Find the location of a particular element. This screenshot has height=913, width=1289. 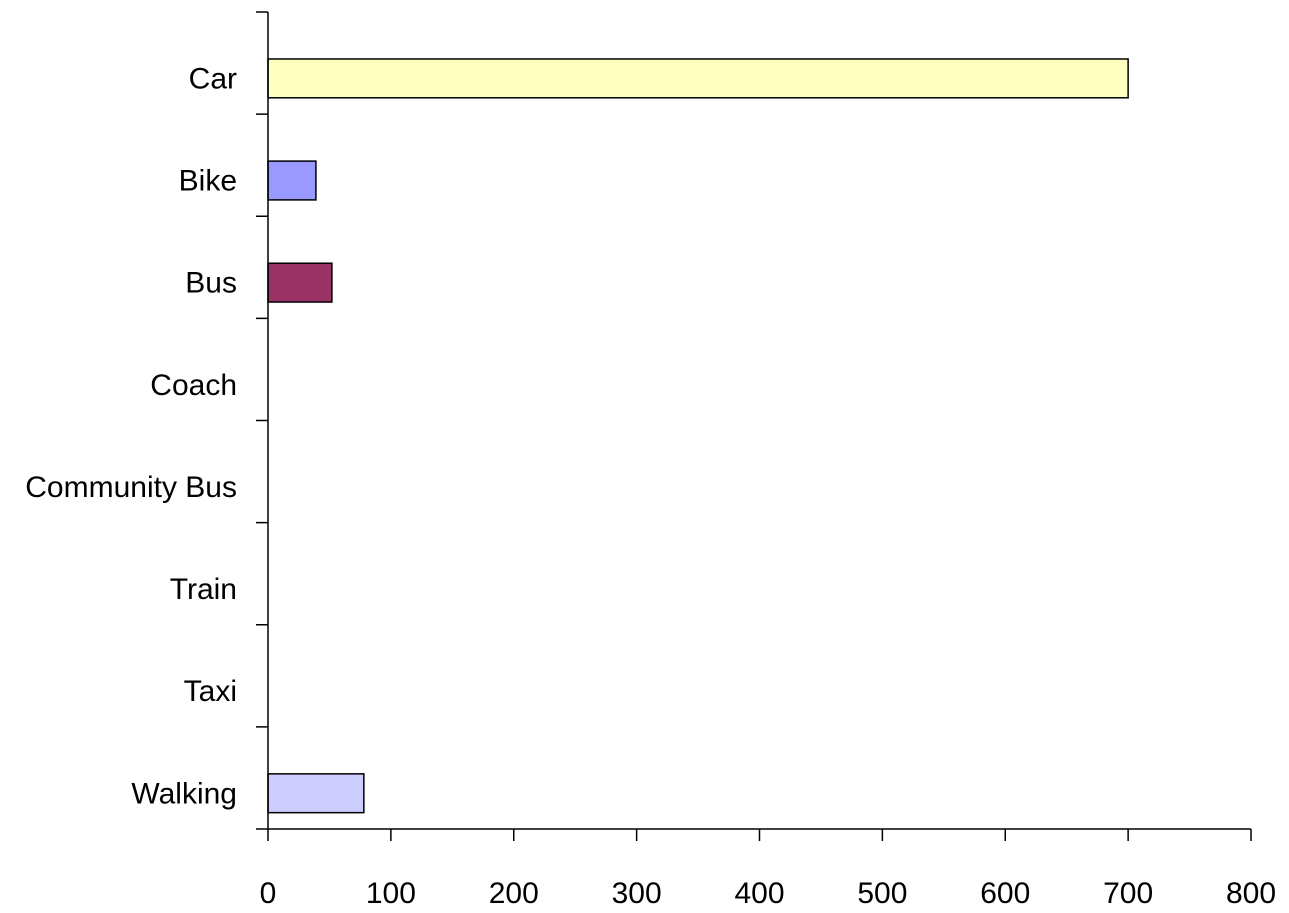

x-tick-label: 200 is located at coordinates (514, 893).